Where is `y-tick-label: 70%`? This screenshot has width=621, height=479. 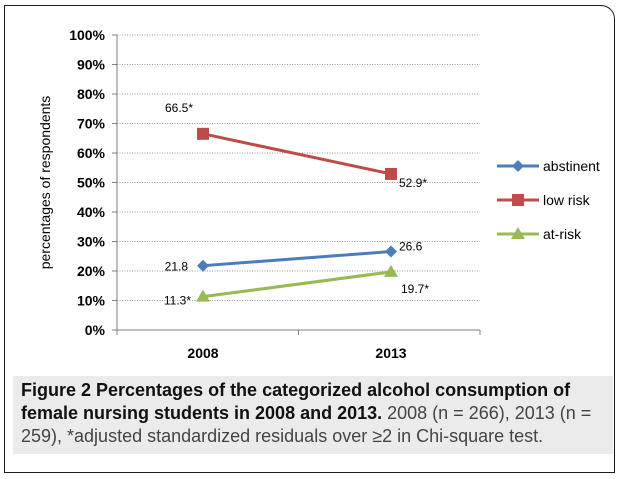
y-tick-label: 70% is located at coordinates (91, 124).